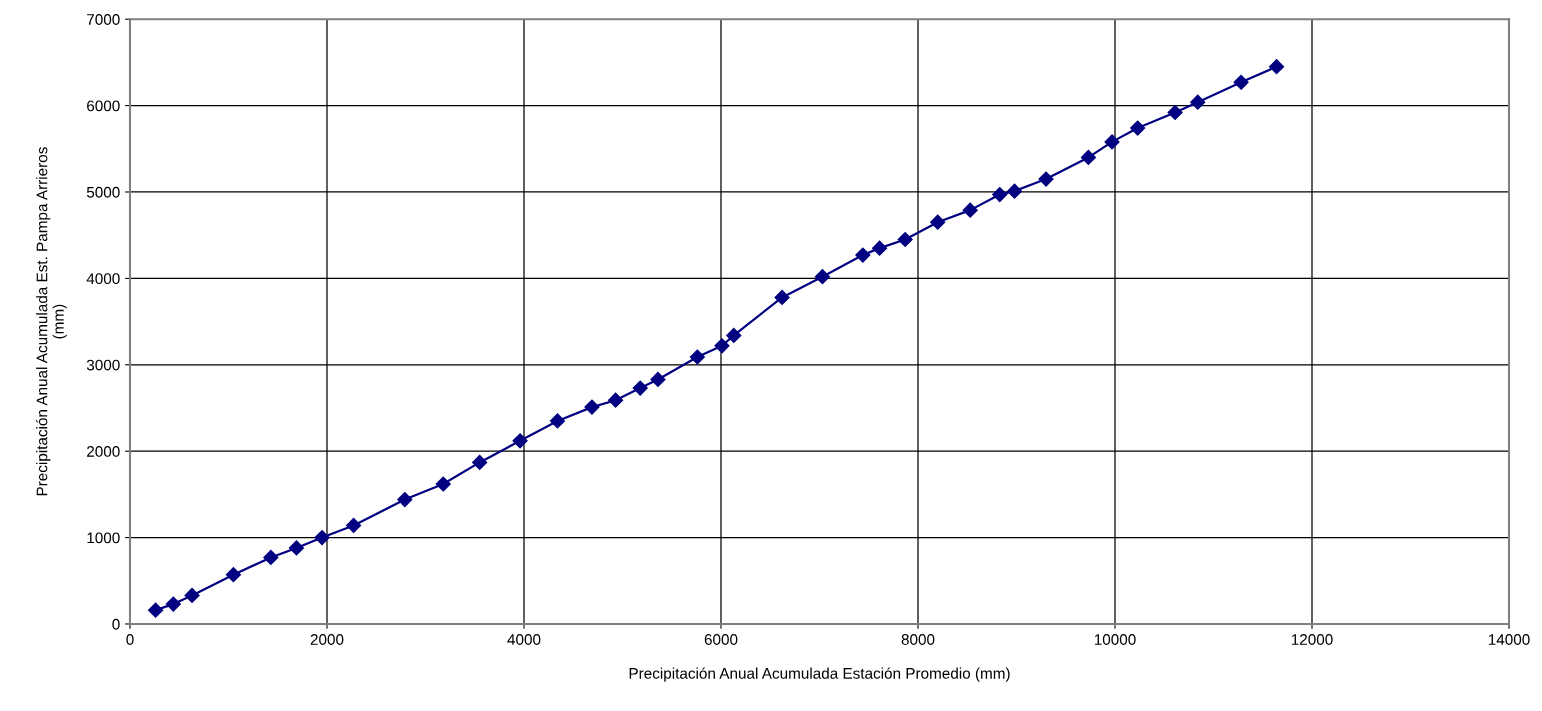 Image resolution: width=1542 pixels, height=711 pixels. Describe the element at coordinates (51, 321) in the screenshot. I see `y-axis-title: Precipitación Anual Acumulada Est. Pampa Arrieros (mm)` at that location.